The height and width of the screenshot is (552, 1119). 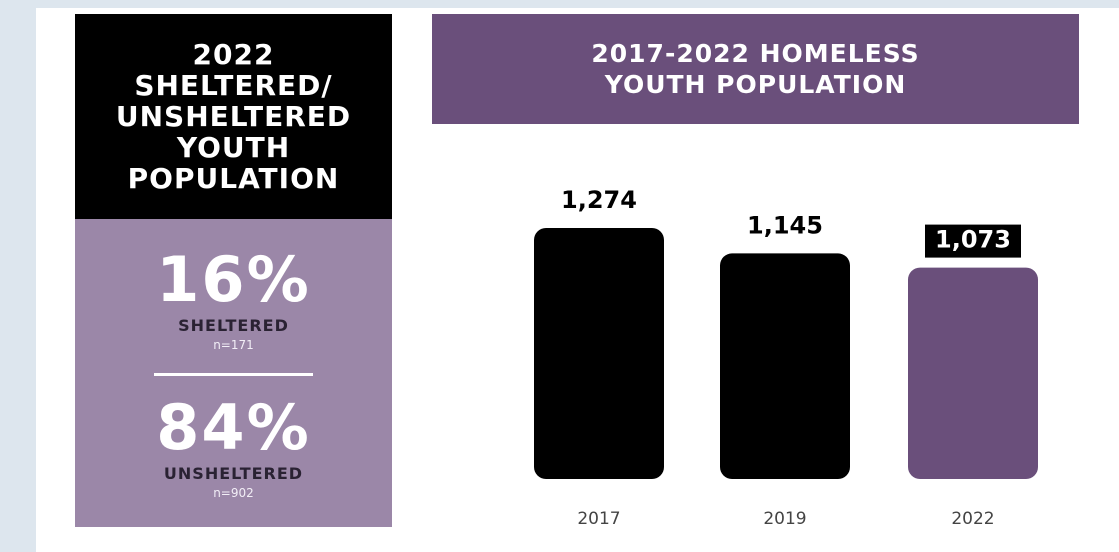 What do you see at coordinates (233, 345) in the screenshot?
I see `sheltered-count: n=171` at bounding box center [233, 345].